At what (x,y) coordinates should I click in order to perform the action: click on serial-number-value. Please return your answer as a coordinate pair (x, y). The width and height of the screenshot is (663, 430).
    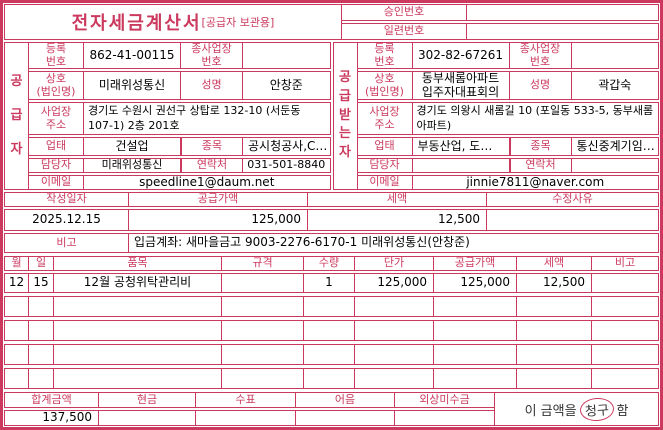
    Looking at the image, I should click on (562, 31).